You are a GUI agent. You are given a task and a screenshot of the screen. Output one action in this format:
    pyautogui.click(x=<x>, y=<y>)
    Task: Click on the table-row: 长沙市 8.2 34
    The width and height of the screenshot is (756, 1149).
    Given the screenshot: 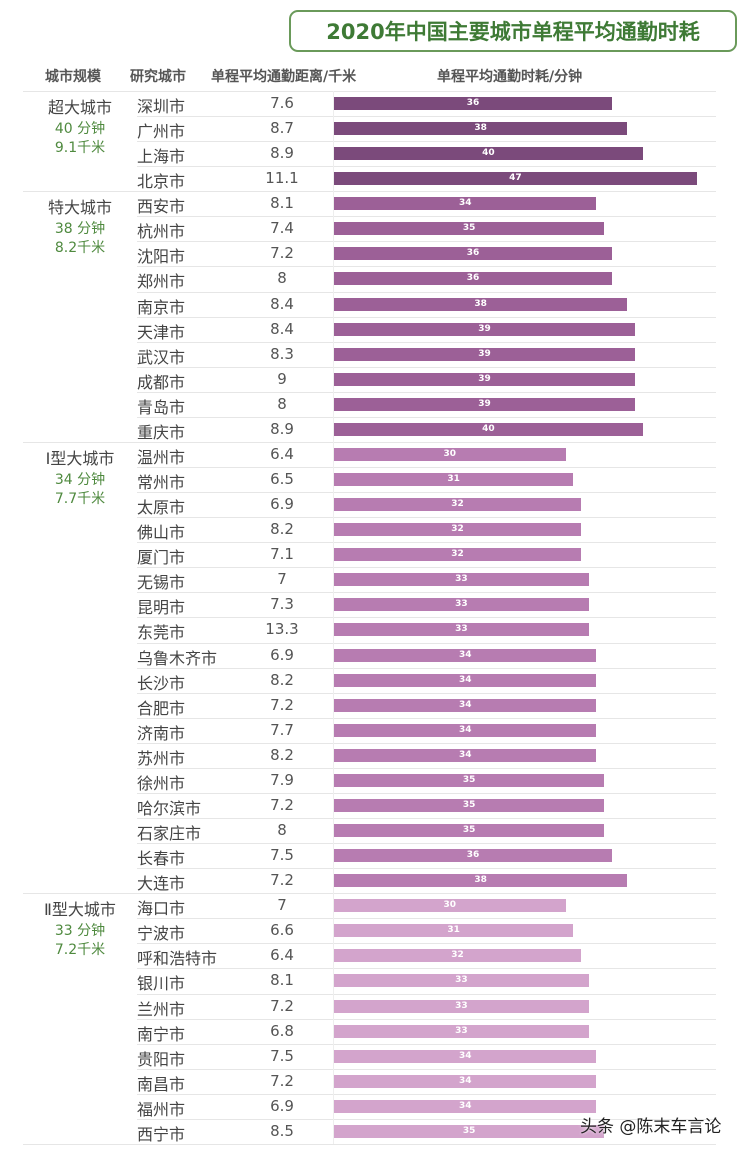 What is the action you would take?
    pyautogui.click(x=369, y=680)
    